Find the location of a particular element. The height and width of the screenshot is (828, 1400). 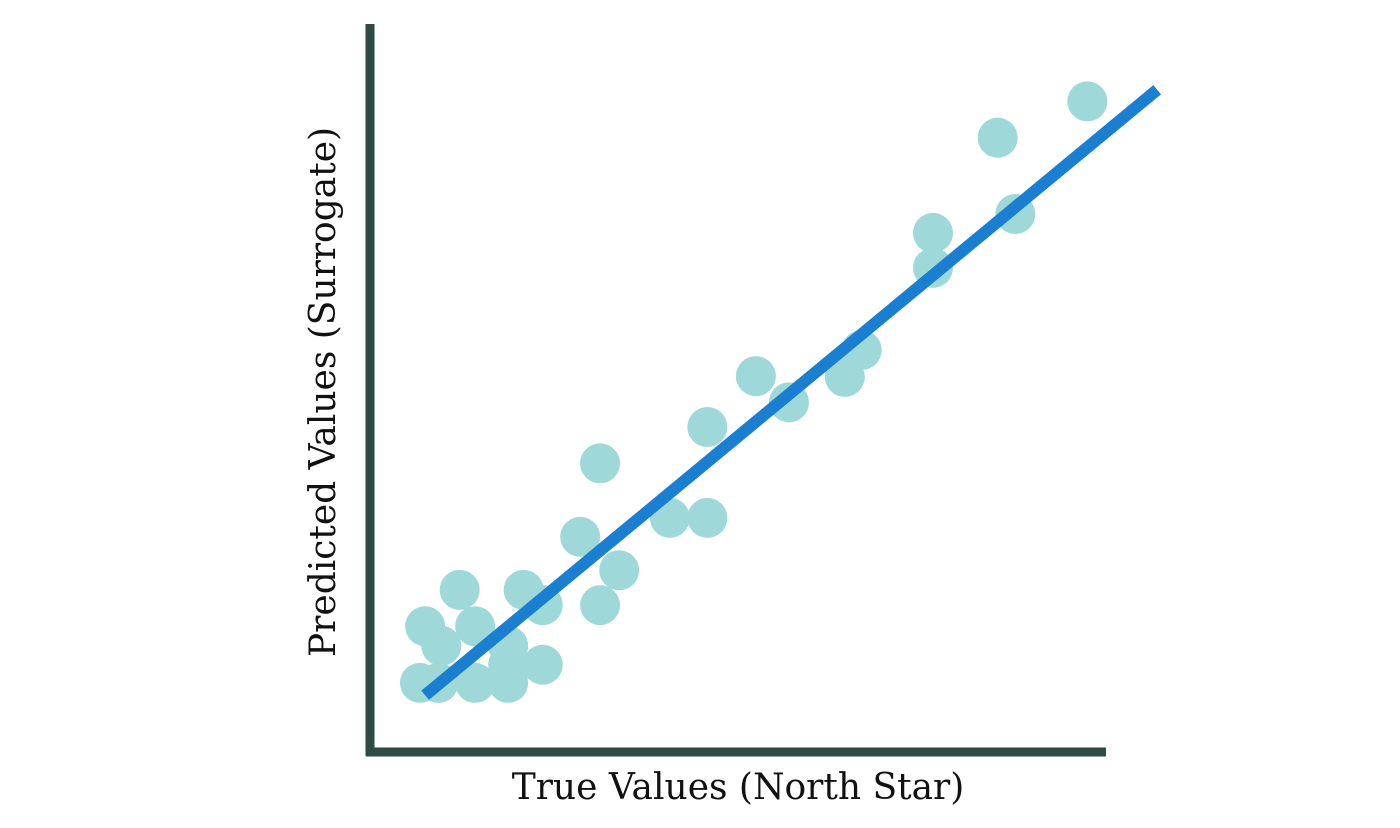

x-axis-title: True Values (North Star) is located at coordinates (738, 787).